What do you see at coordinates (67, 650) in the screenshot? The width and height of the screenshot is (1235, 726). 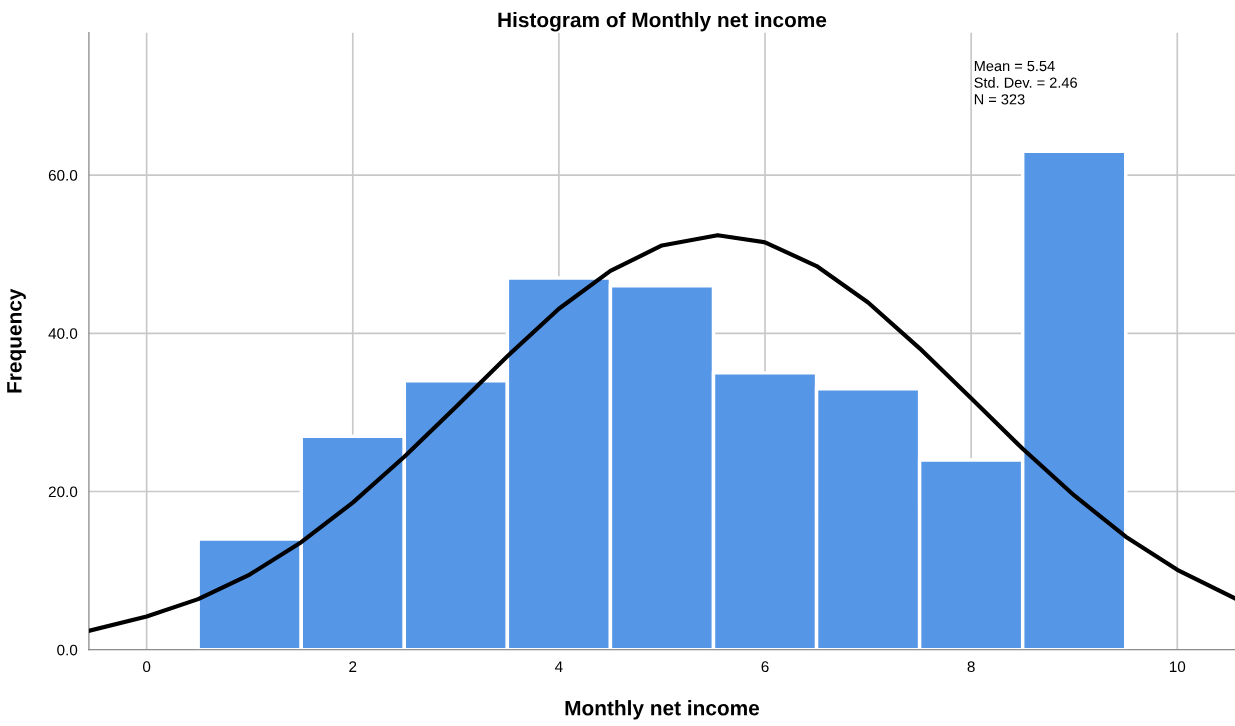 I see `y-tick-label: 0.0` at bounding box center [67, 650].